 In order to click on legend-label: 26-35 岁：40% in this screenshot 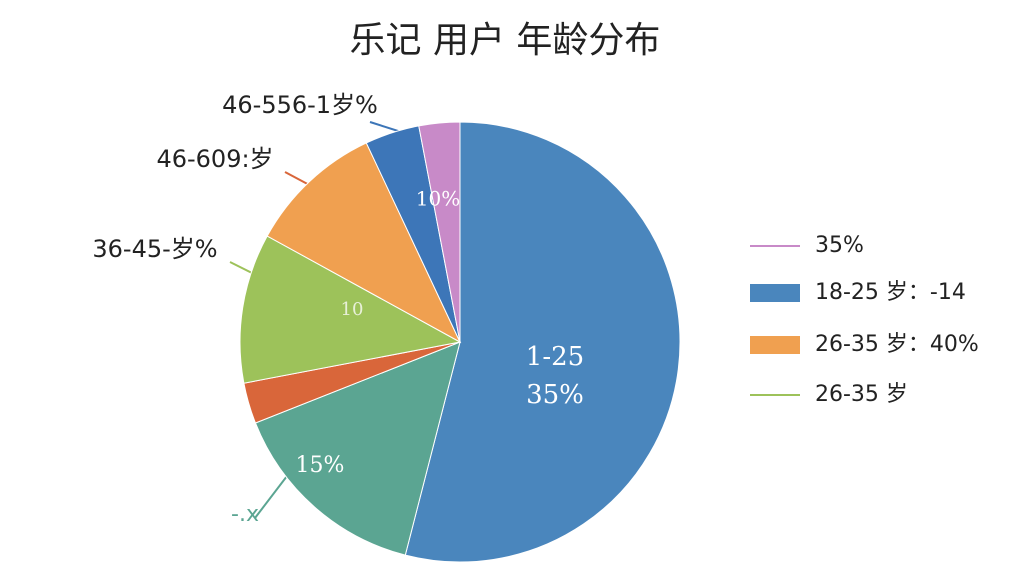, I will do `click(897, 344)`.